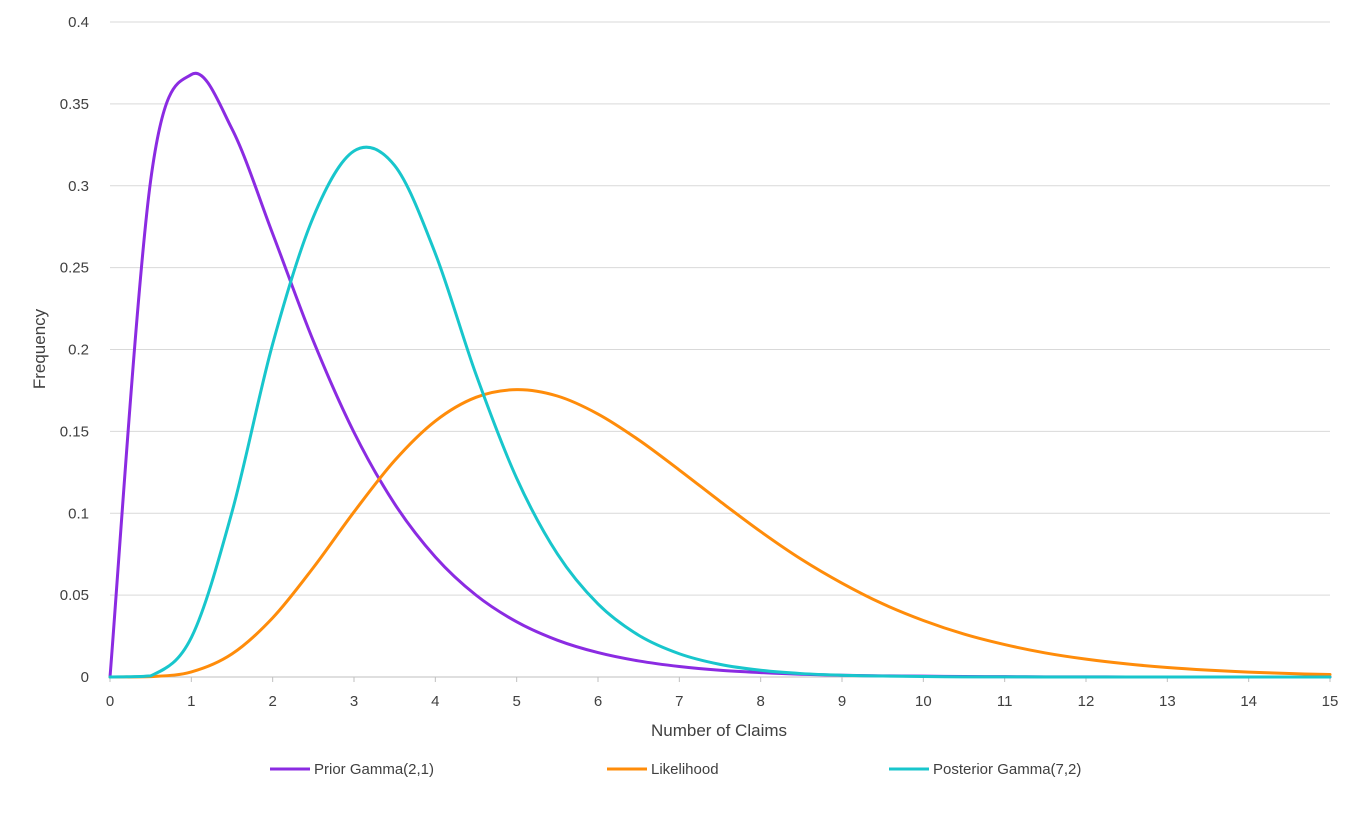 The width and height of the screenshot is (1358, 815). Describe the element at coordinates (760, 701) in the screenshot. I see `x-tick-label: 8` at that location.